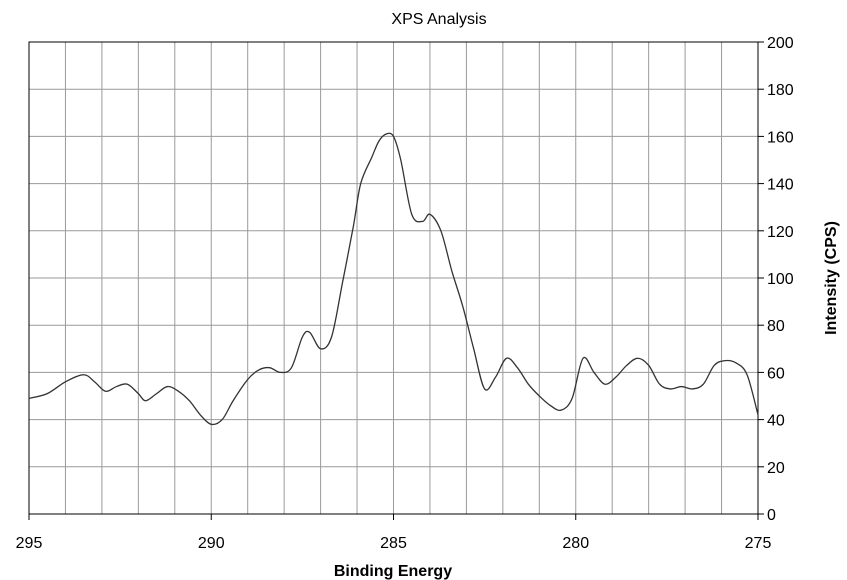 This screenshot has height=580, width=847. Describe the element at coordinates (776, 421) in the screenshot. I see `y-tick-label: 40` at that location.